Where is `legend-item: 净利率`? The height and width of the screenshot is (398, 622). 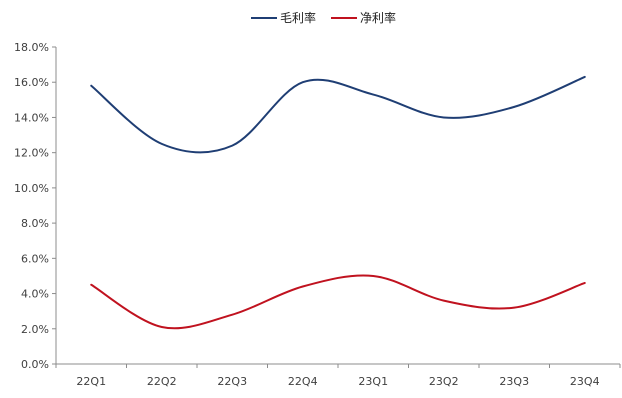 legend-item: 净利率 is located at coordinates (363, 17).